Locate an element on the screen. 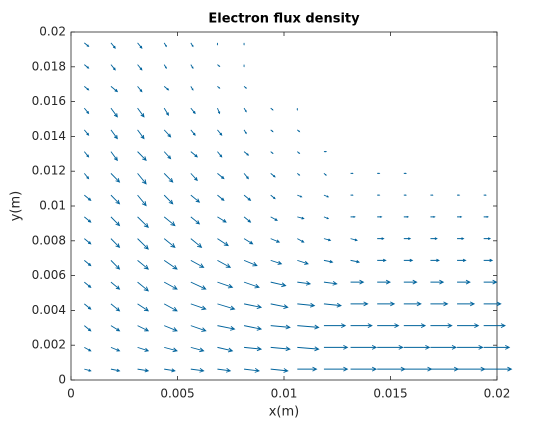 Image resolution: width=550 pixels, height=427 pixels. y-tick-label: 0.012 is located at coordinates (49, 171).